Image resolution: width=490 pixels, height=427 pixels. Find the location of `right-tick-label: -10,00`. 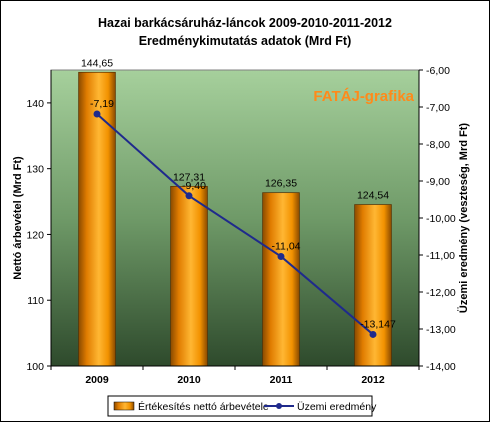

right-tick-label: -10,00 is located at coordinates (441, 219).